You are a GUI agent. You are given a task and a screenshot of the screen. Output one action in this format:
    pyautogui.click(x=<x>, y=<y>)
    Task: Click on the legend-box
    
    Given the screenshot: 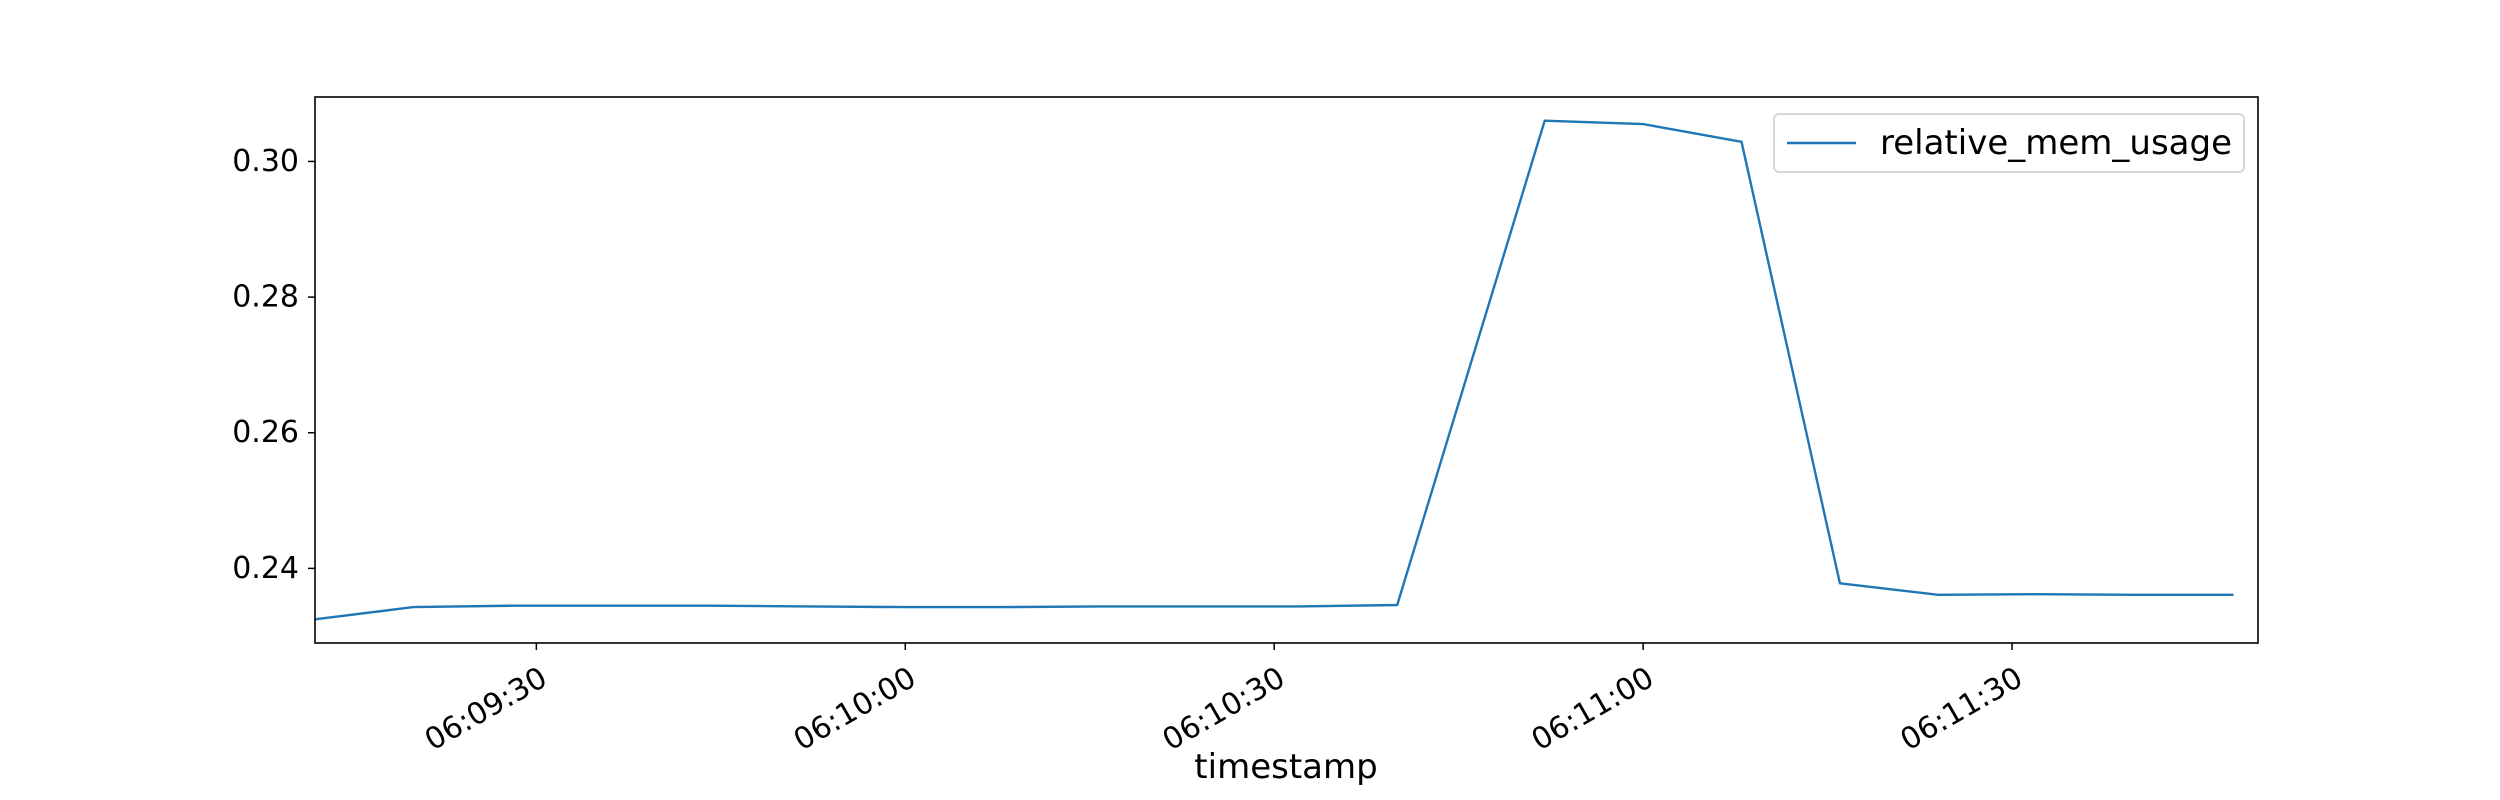 What is the action you would take?
    pyautogui.click(x=2009, y=143)
    